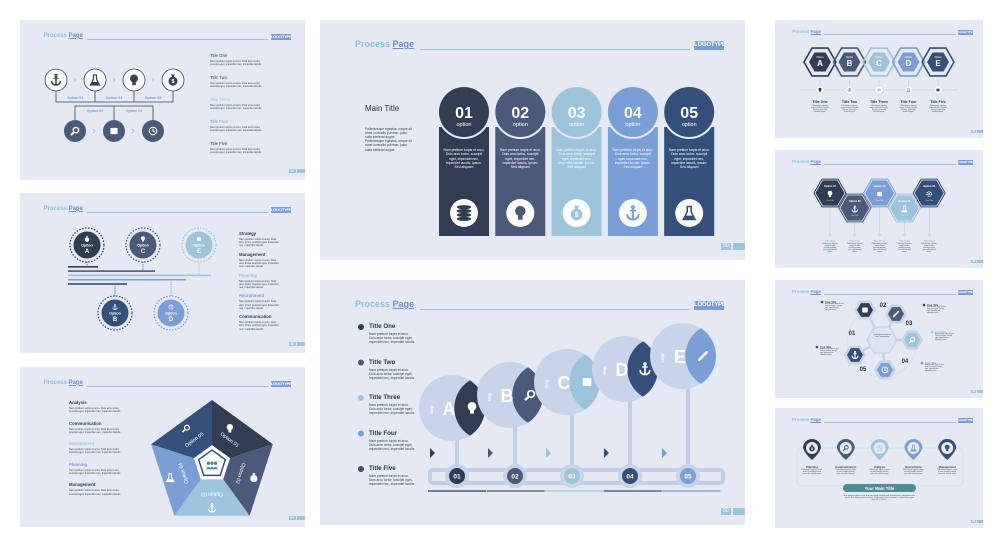  What do you see at coordinates (703, 356) in the screenshot?
I see `pencil-icon` at bounding box center [703, 356].